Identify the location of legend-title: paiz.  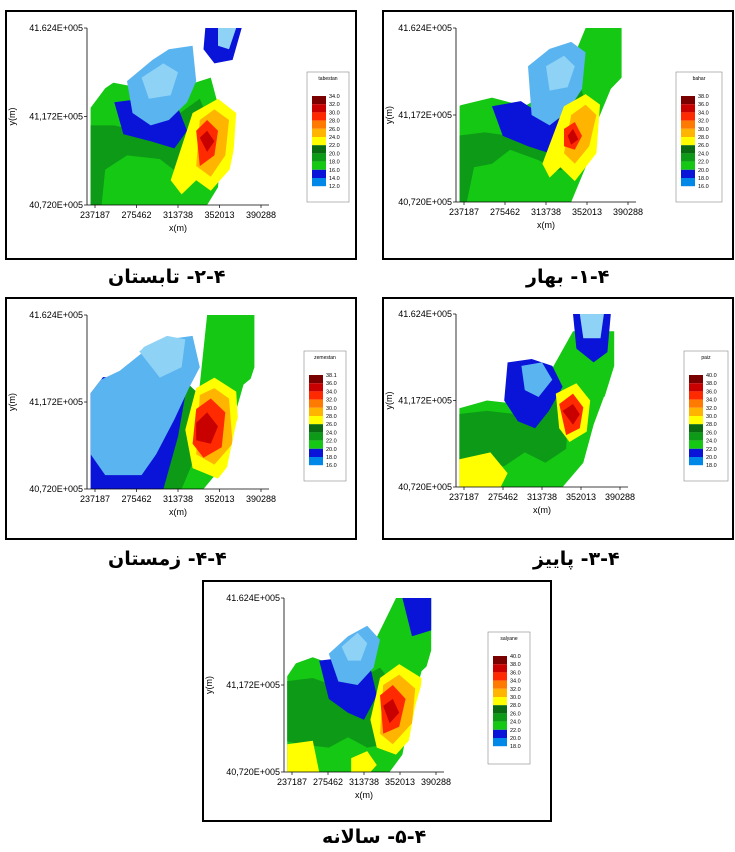
(706, 358).